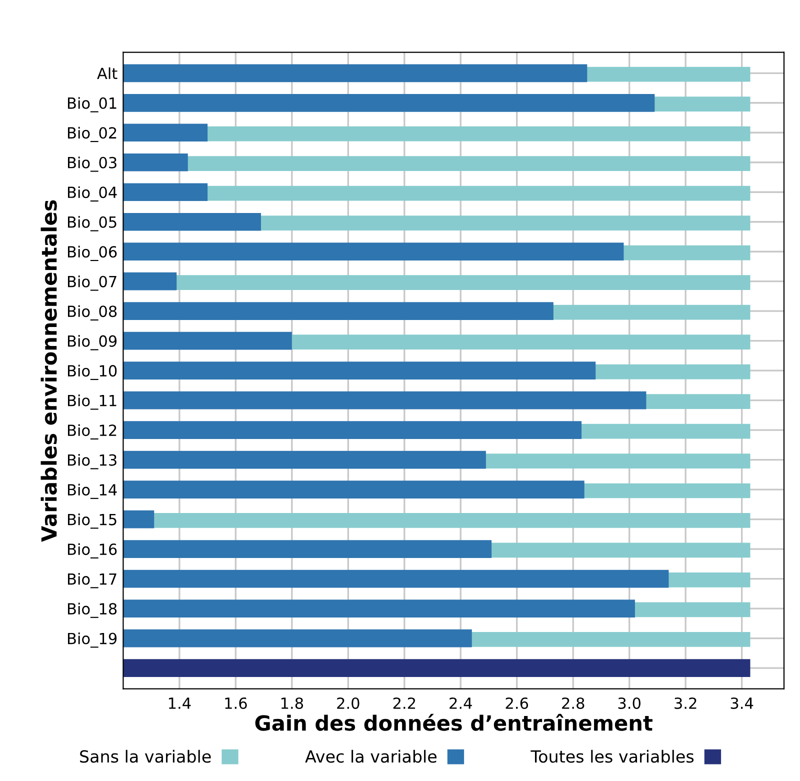  What do you see at coordinates (92, 283) in the screenshot?
I see `y-tick-label: Bio_07` at bounding box center [92, 283].